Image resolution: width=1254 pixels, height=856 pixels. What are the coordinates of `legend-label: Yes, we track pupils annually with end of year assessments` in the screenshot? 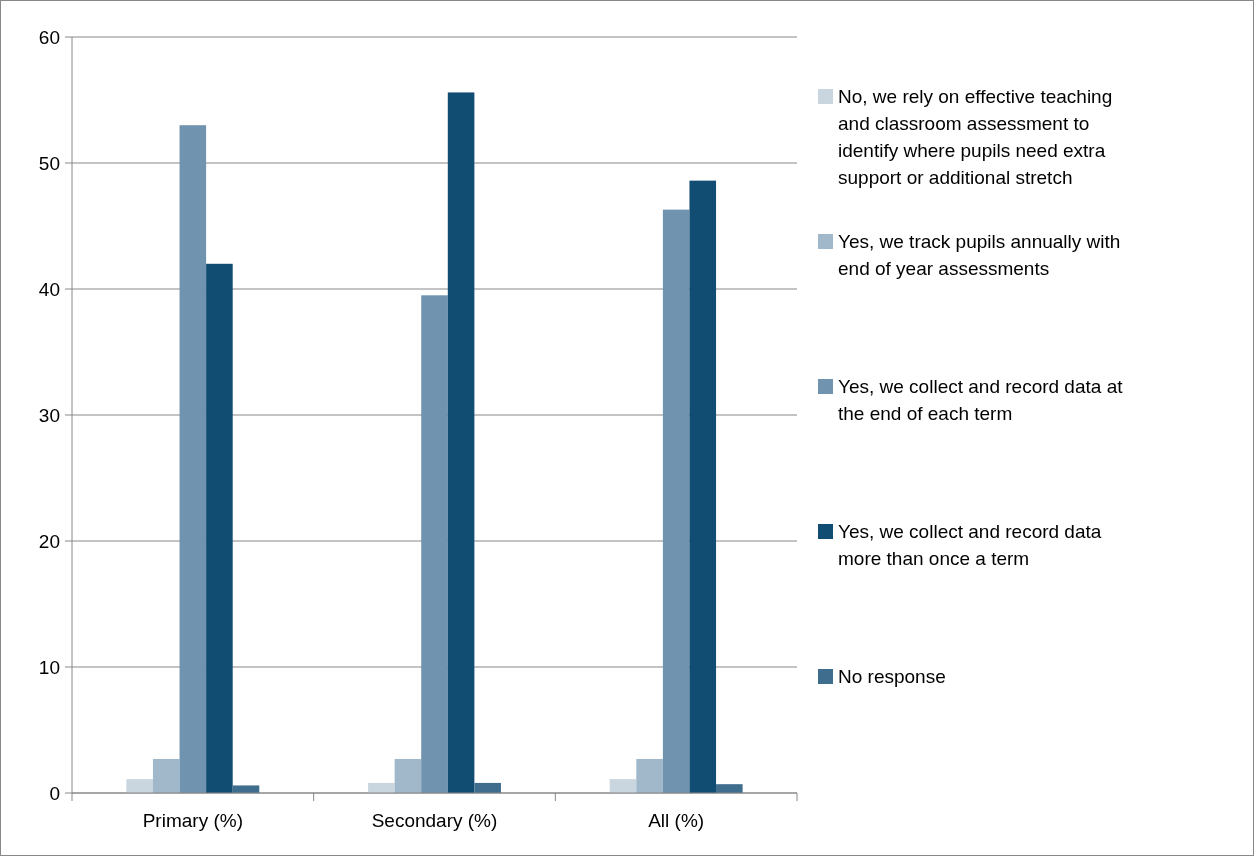 It's located at (979, 254).